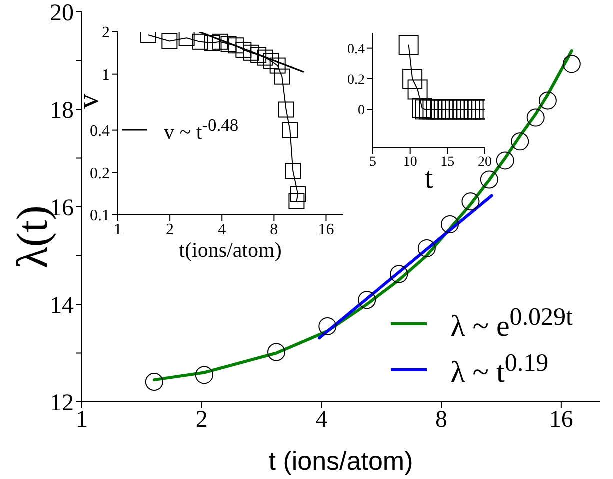 Image resolution: width=613 pixels, height=479 pixels. Describe the element at coordinates (62, 13) in the screenshot. I see `y-tick-label: 20` at that location.